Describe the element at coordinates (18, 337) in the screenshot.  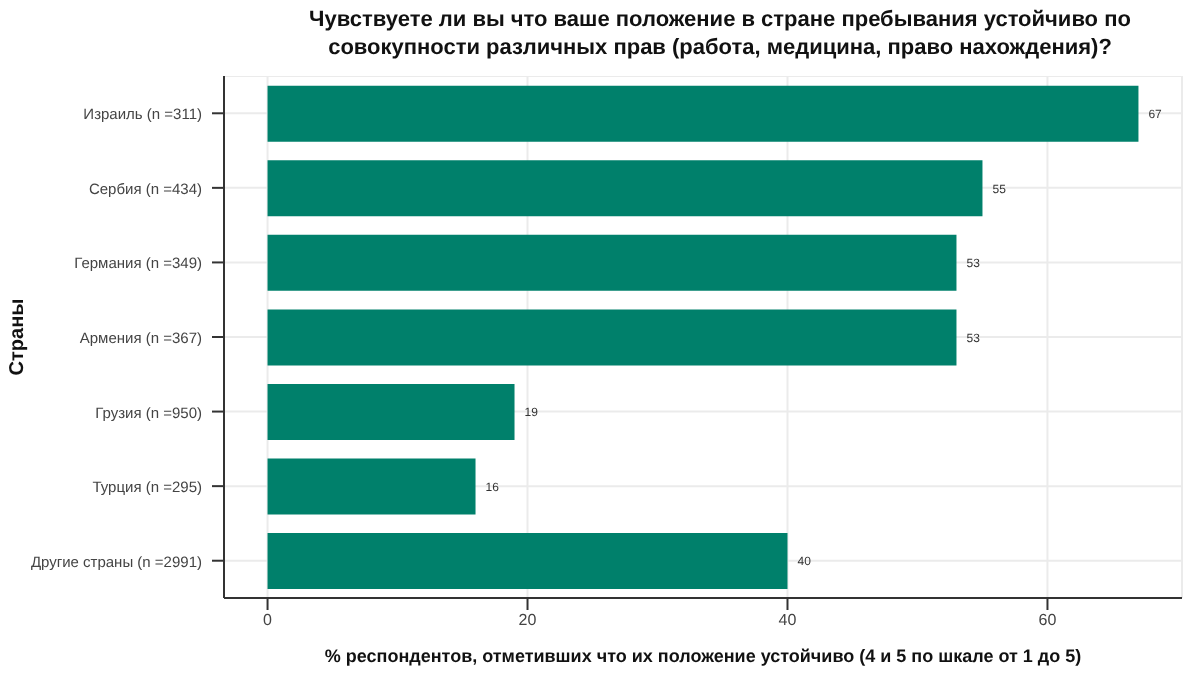
I see `y-axis-title: Страны` at that location.